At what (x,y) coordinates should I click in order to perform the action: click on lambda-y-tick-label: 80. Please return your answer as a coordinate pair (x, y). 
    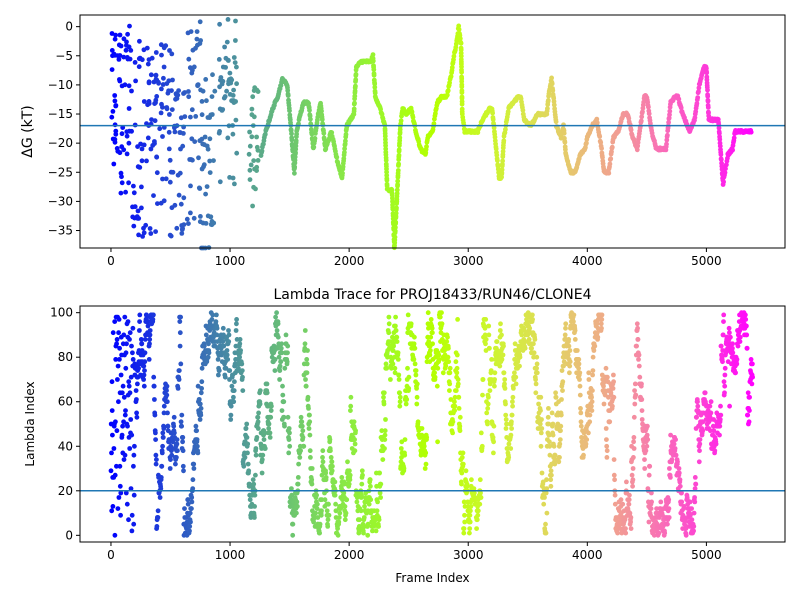
    Looking at the image, I should click on (65, 357).